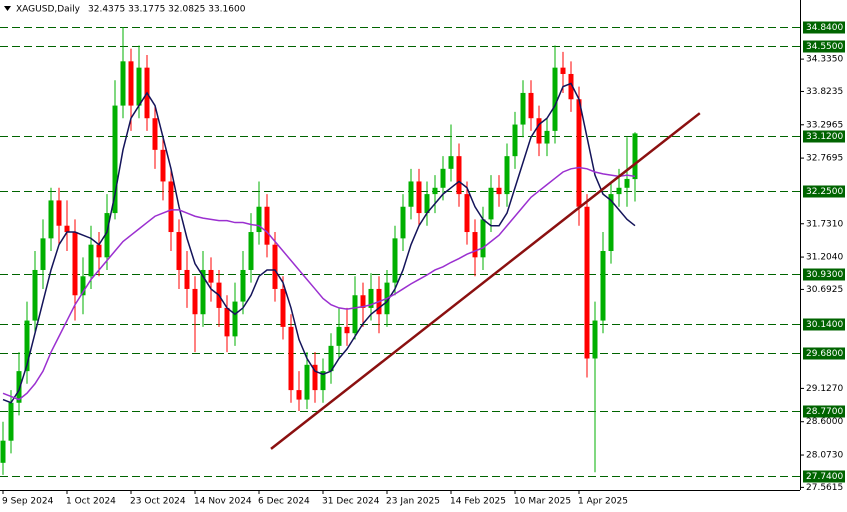 This screenshot has width=847, height=512. What do you see at coordinates (824, 137) in the screenshot?
I see `level-label: 33.1200` at bounding box center [824, 137].